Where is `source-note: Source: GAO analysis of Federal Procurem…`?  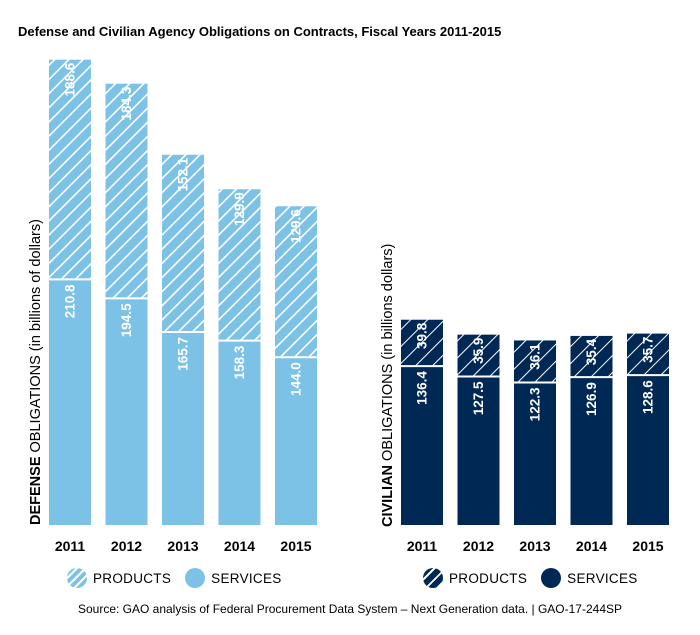
source-note: Source: GAO analysis of Federal Procurem… is located at coordinates (350, 609).